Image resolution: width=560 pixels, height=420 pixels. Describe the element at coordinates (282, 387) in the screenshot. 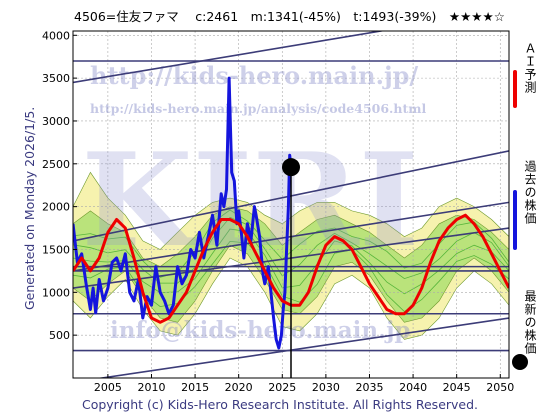

I see `x-tick-label: 2025` at that location.